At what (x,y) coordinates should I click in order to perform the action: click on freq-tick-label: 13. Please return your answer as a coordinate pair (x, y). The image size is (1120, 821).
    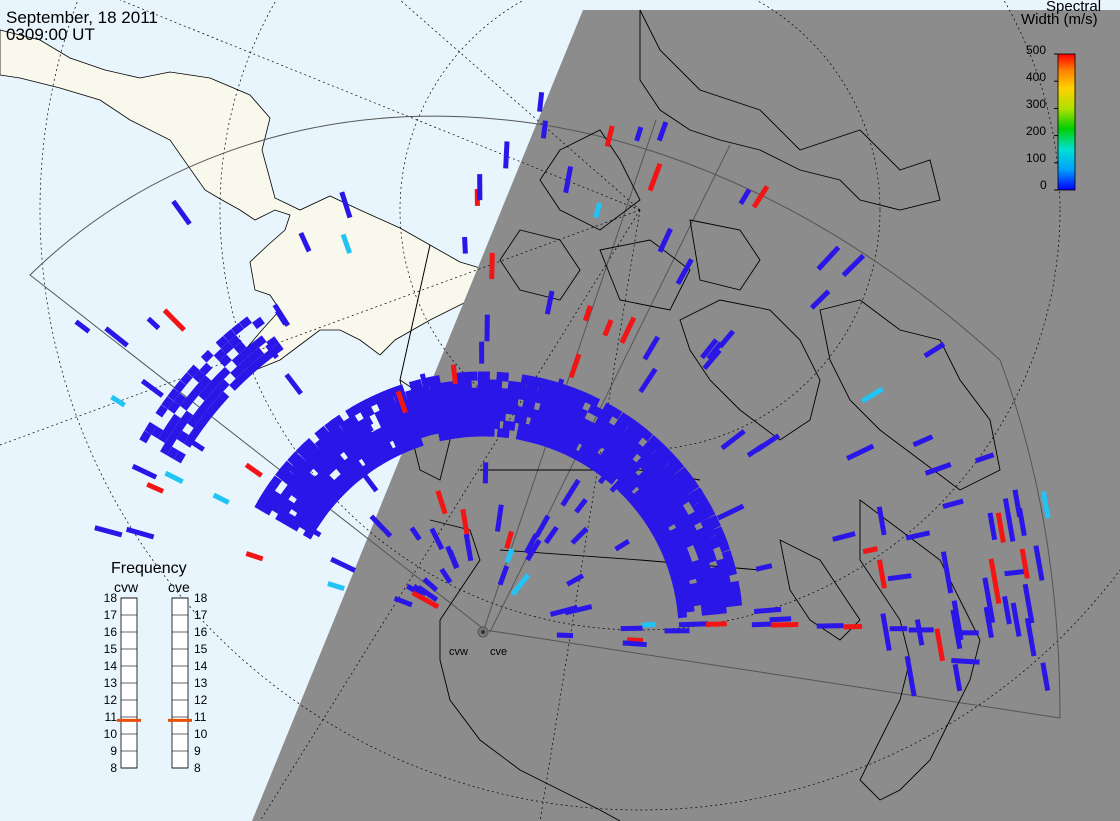
    Looking at the image, I should click on (110, 683).